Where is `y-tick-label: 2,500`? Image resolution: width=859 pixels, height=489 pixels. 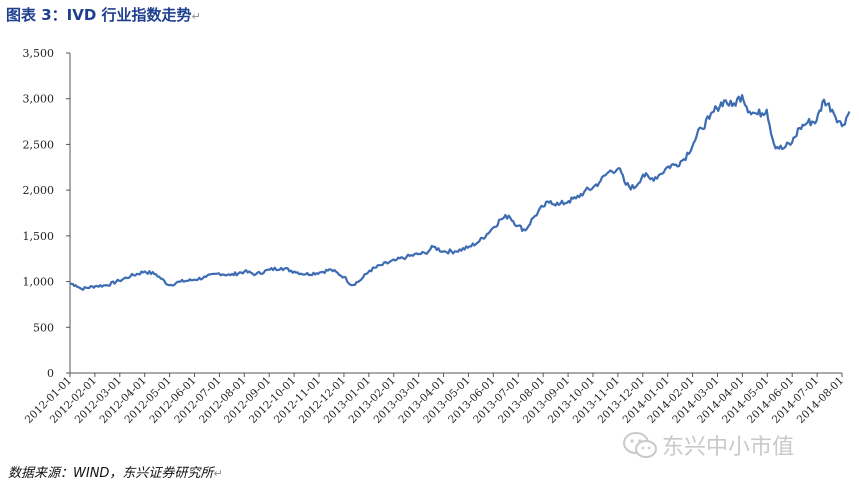 y-tick-label: 2,500 is located at coordinates (39, 144).